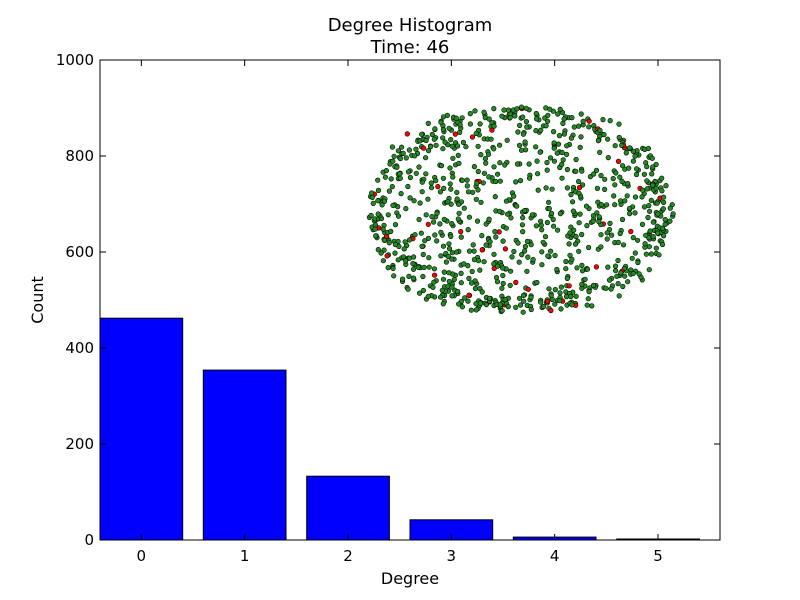 Image resolution: width=800 pixels, height=600 pixels. I want to click on network-node-highlighted, so click(596, 267).